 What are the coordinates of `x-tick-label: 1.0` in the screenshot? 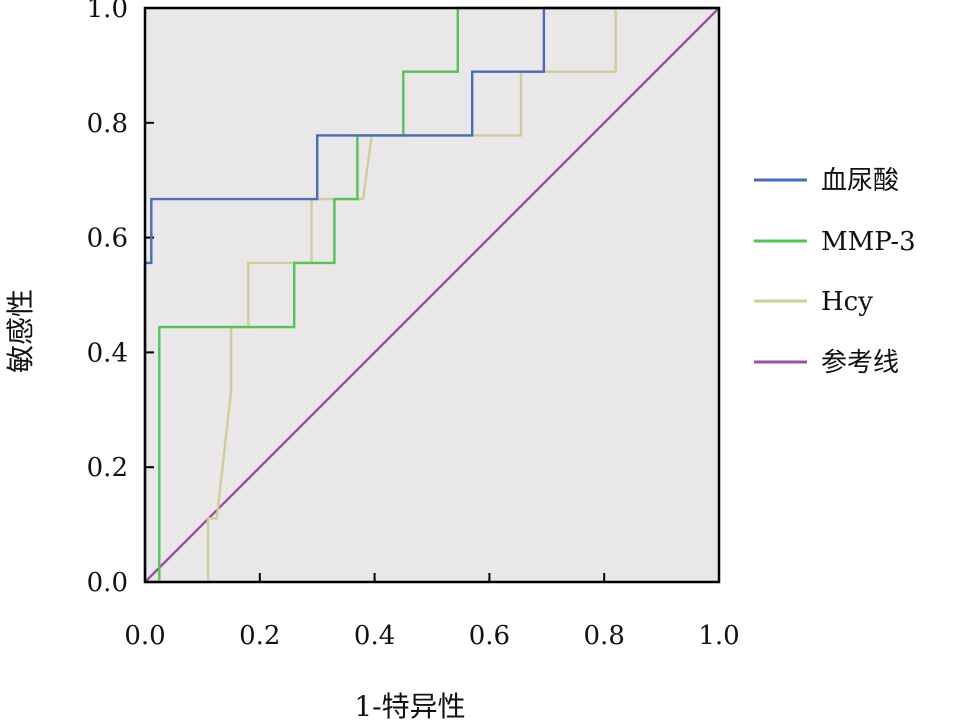 It's located at (718, 636).